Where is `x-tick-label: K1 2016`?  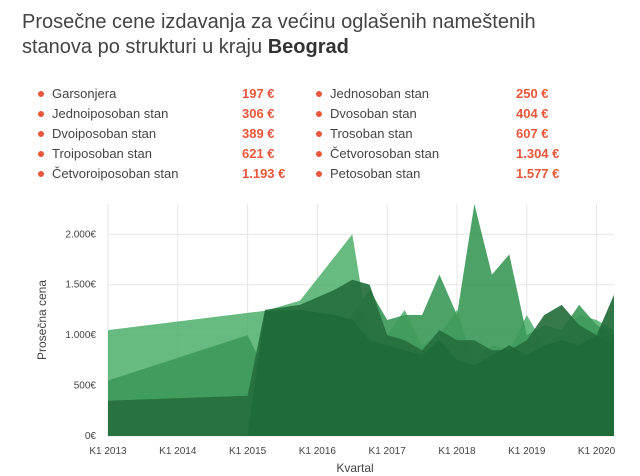
x-tick-label: K1 2016 is located at coordinates (318, 451).